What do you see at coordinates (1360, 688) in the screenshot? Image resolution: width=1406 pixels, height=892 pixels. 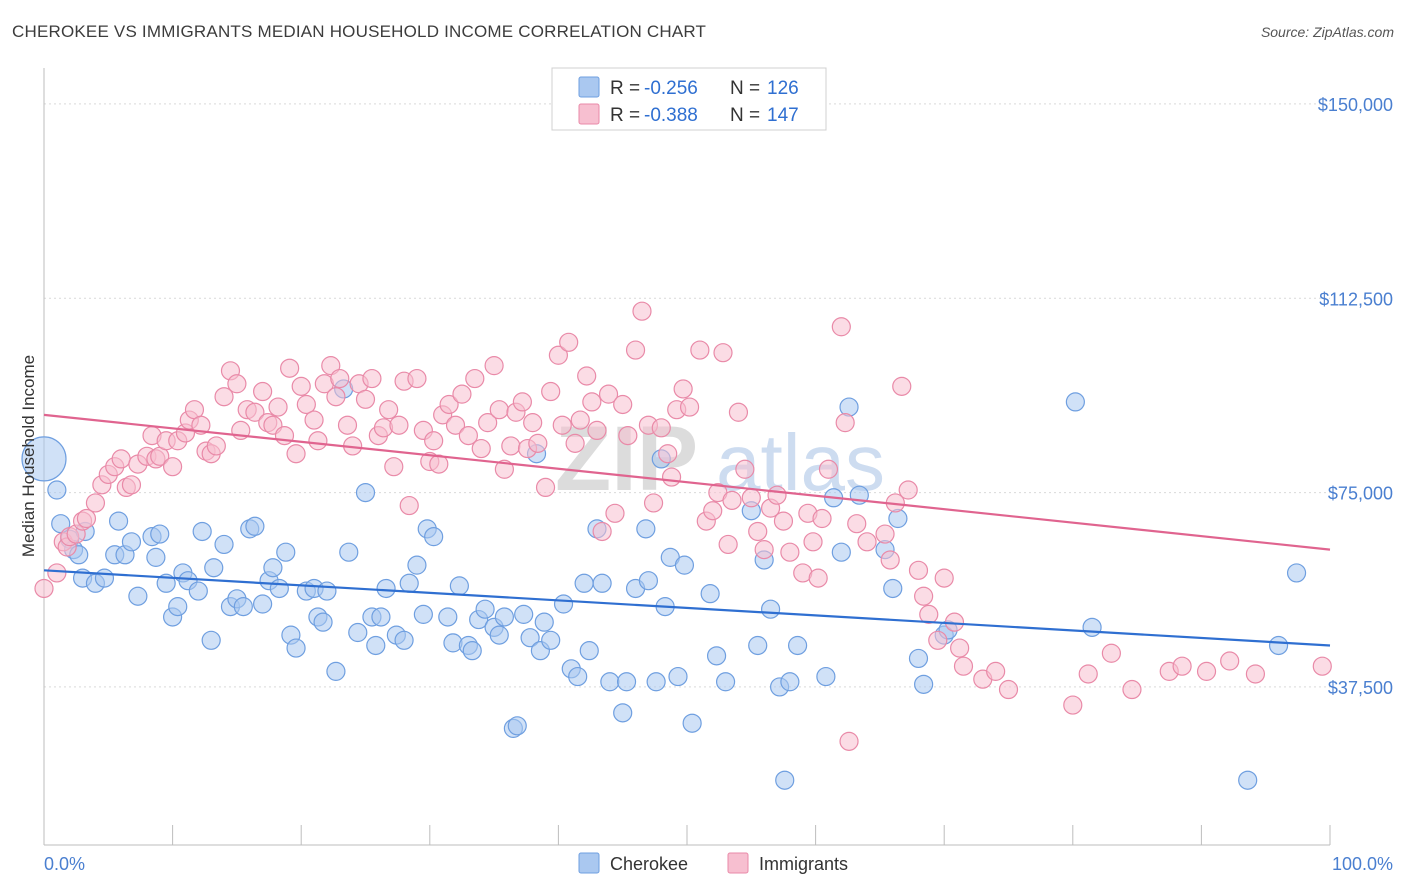 I see `y-tick-label-0: $37,500` at bounding box center [1360, 688].